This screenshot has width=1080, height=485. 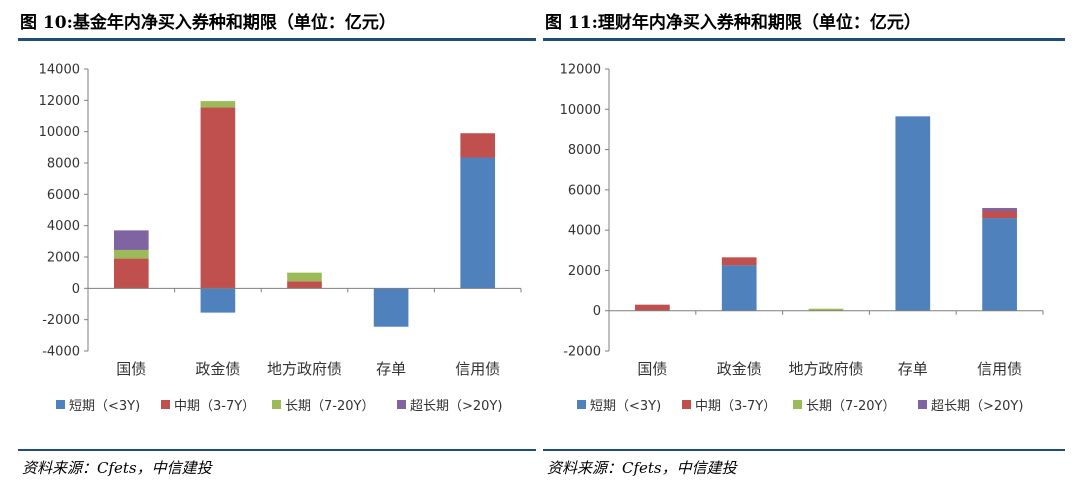 What do you see at coordinates (59, 70) in the screenshot?
I see `y-tick-label: 14000` at bounding box center [59, 70].